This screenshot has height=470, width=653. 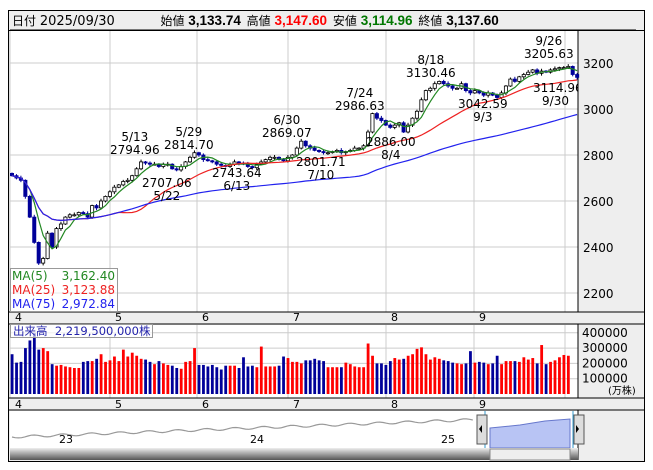 I want to click on volume-tick-label: 200000, so click(x=605, y=363).